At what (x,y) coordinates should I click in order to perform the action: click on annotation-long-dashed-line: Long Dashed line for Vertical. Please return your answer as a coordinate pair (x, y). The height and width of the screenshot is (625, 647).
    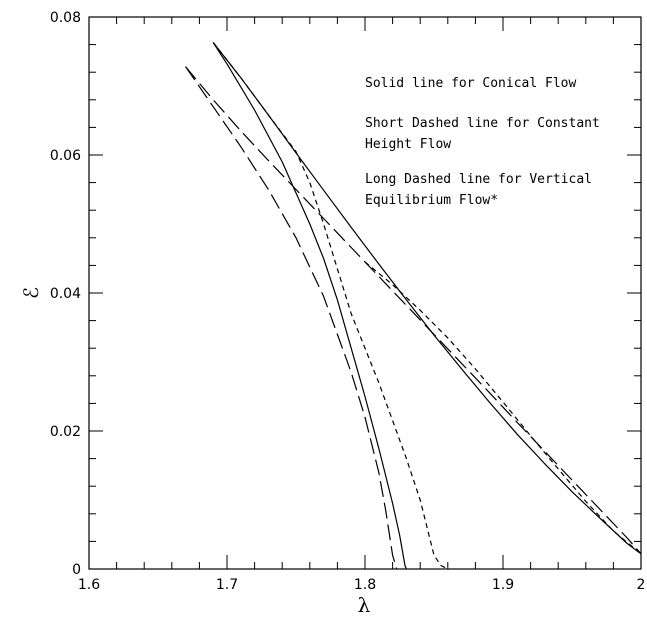
    Looking at the image, I should click on (478, 179).